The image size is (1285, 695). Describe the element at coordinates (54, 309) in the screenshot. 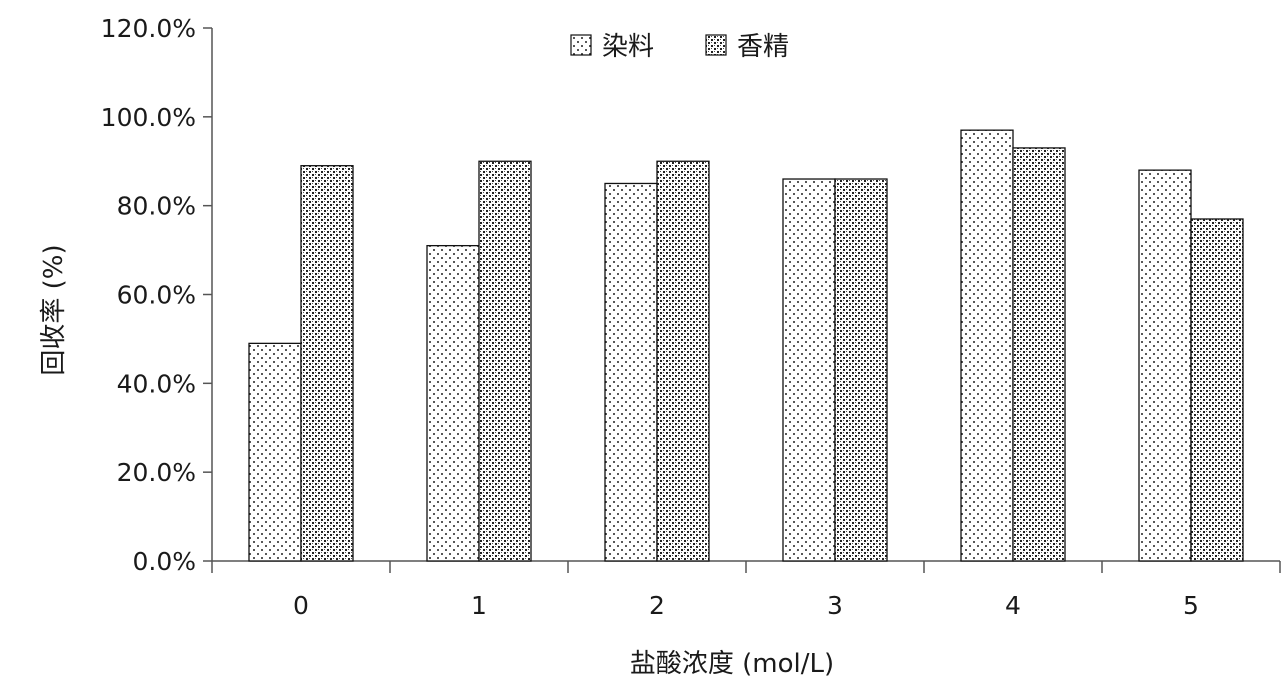

I see `y-axis-title: 回收率 (%)` at that location.